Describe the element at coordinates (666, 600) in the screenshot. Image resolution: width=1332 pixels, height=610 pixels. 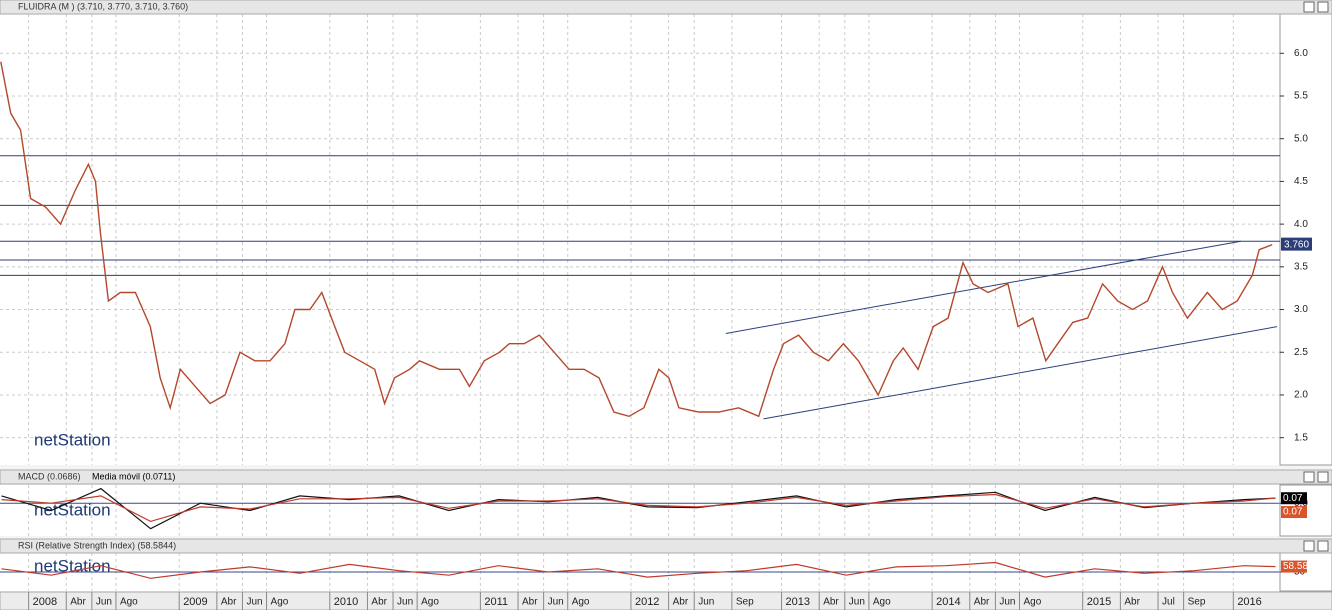
I see `x-axis-bg` at that location.